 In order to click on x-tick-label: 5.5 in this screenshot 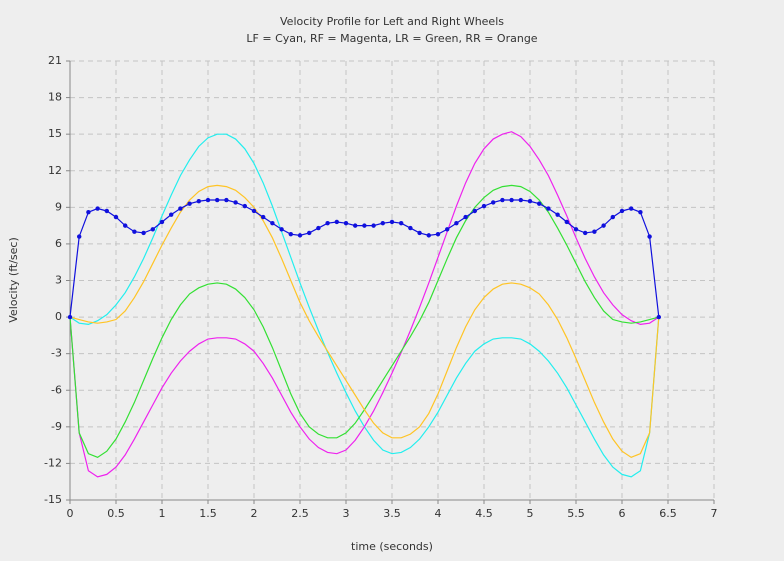, I will do `click(576, 513)`.